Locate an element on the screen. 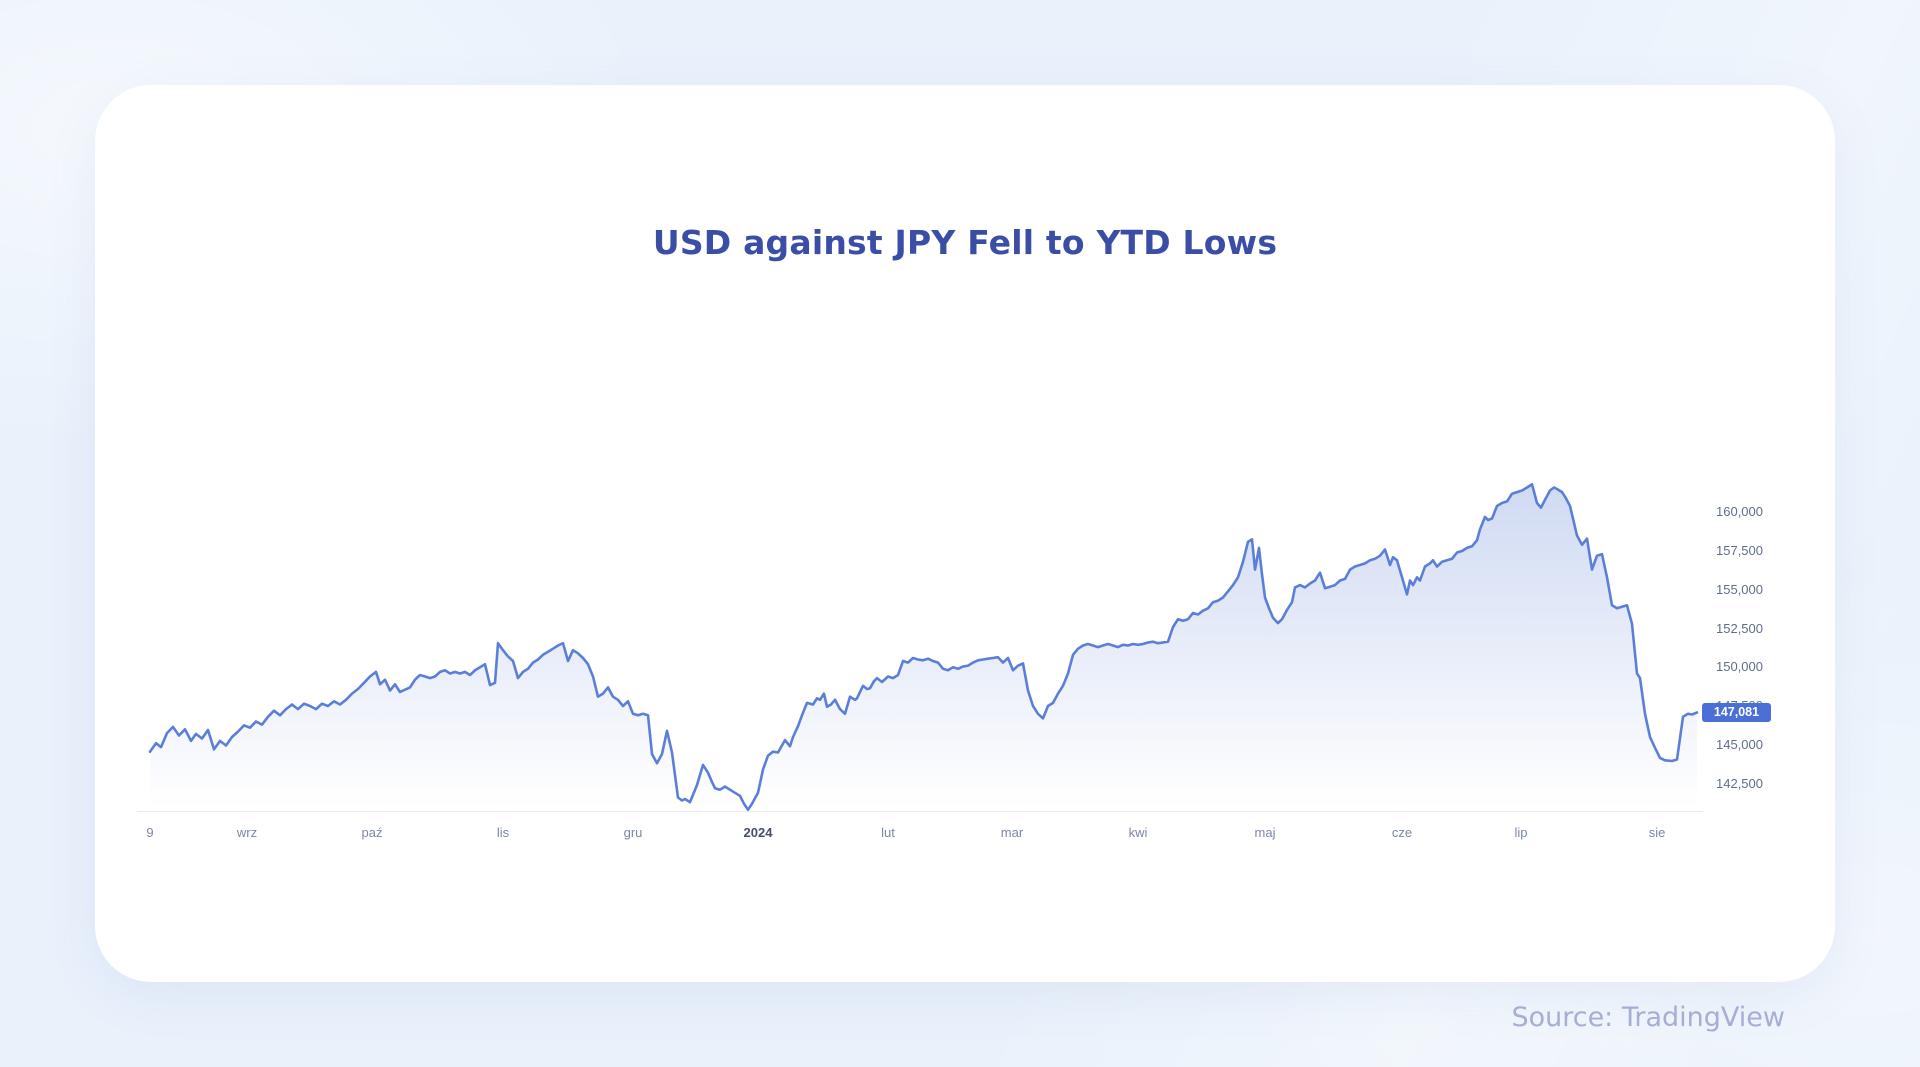 Image resolution: width=1920 pixels, height=1067 pixels. x-axis-label-lut: lut is located at coordinates (888, 832).